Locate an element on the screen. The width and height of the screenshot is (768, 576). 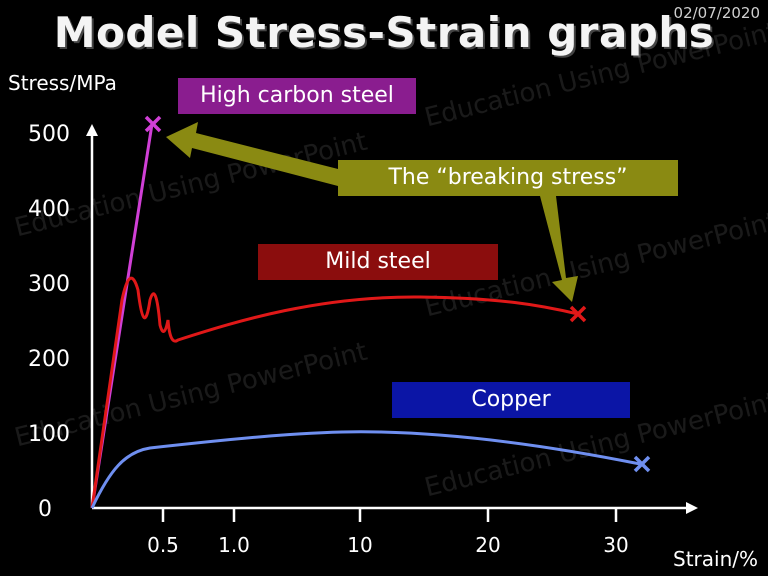
x-tick-label: 30 is located at coordinates (615, 545).